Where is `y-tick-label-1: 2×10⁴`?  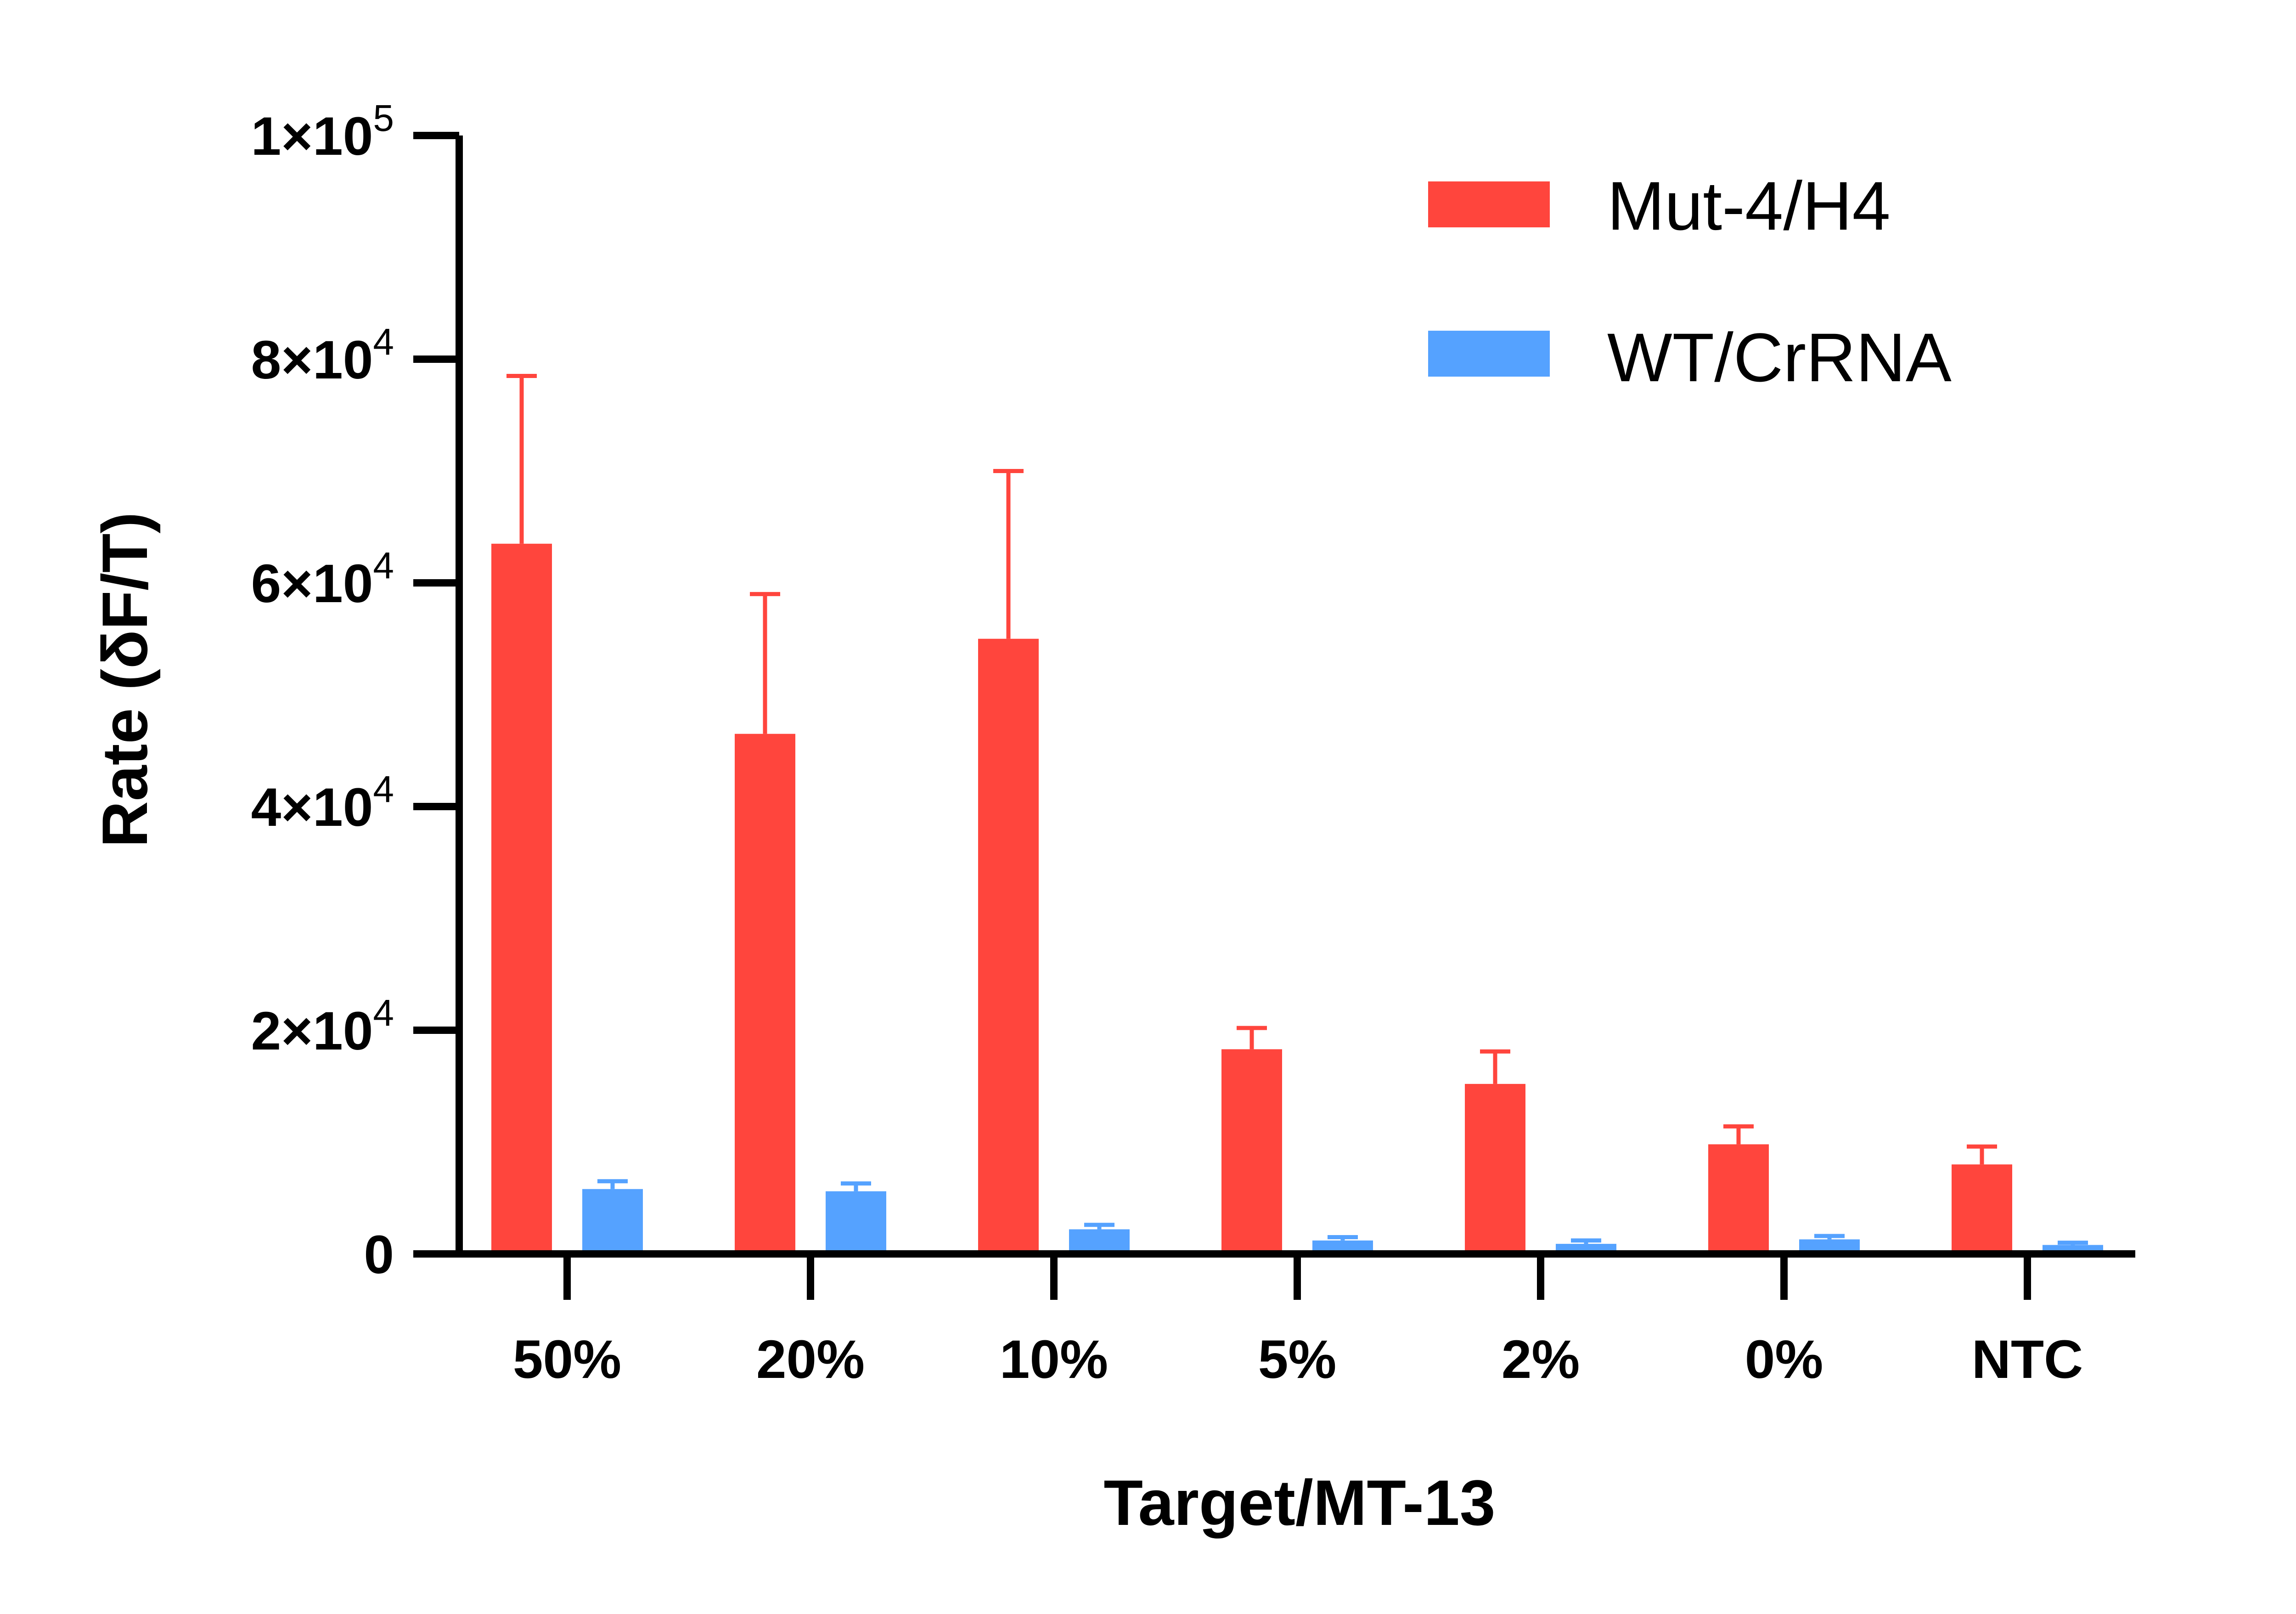 y-tick-label-1: 2×10⁴ is located at coordinates (323, 1026).